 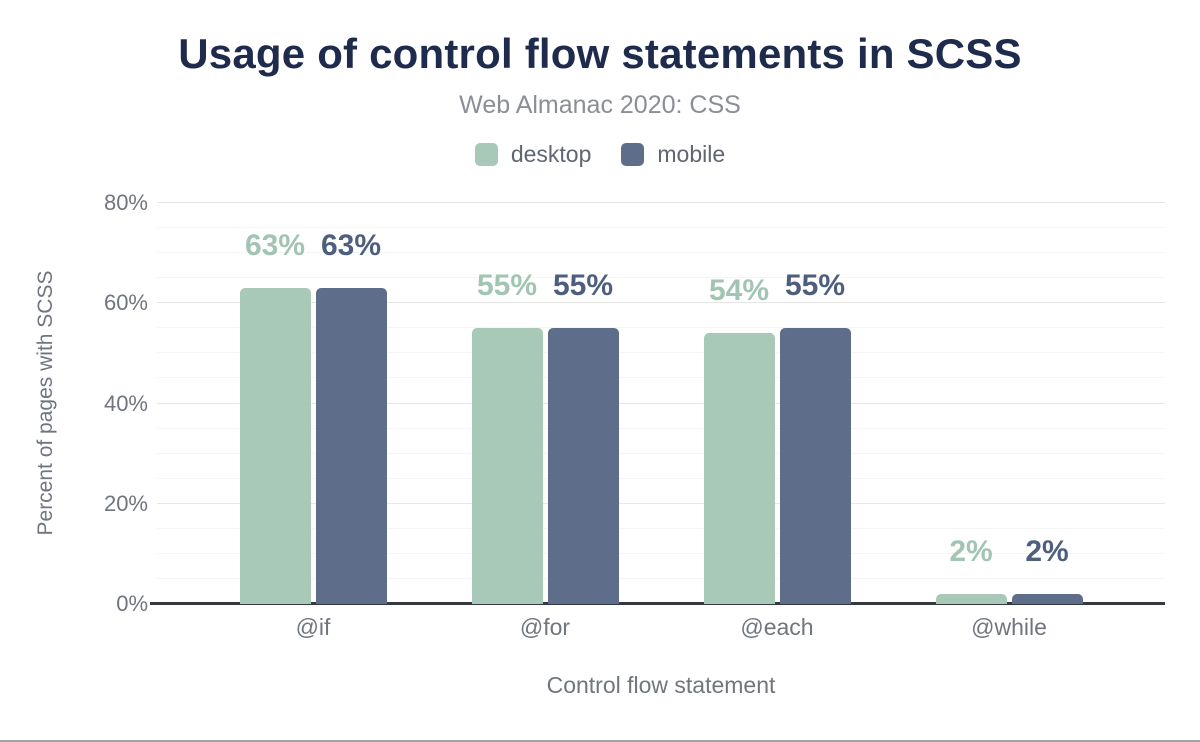 I want to click on x-axis-line, so click(x=657, y=603).